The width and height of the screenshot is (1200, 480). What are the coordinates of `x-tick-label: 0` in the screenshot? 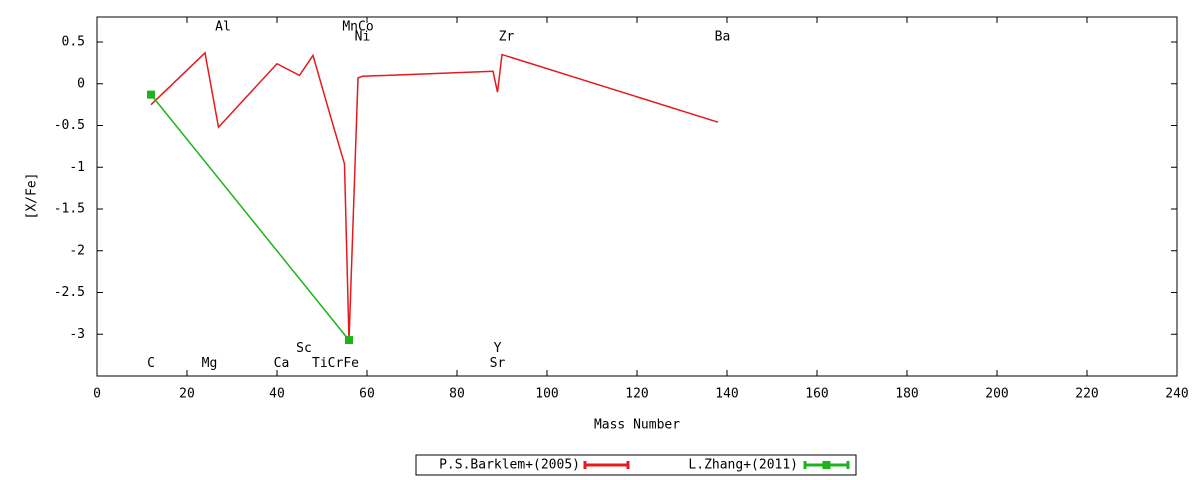 It's located at (97, 394).